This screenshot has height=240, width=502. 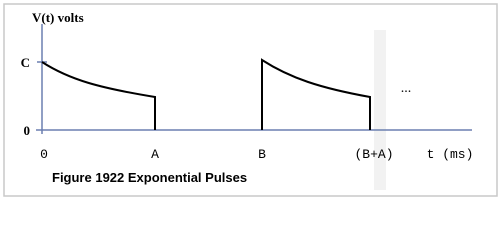 What do you see at coordinates (44, 154) in the screenshot?
I see `x-tick-label: 0` at bounding box center [44, 154].